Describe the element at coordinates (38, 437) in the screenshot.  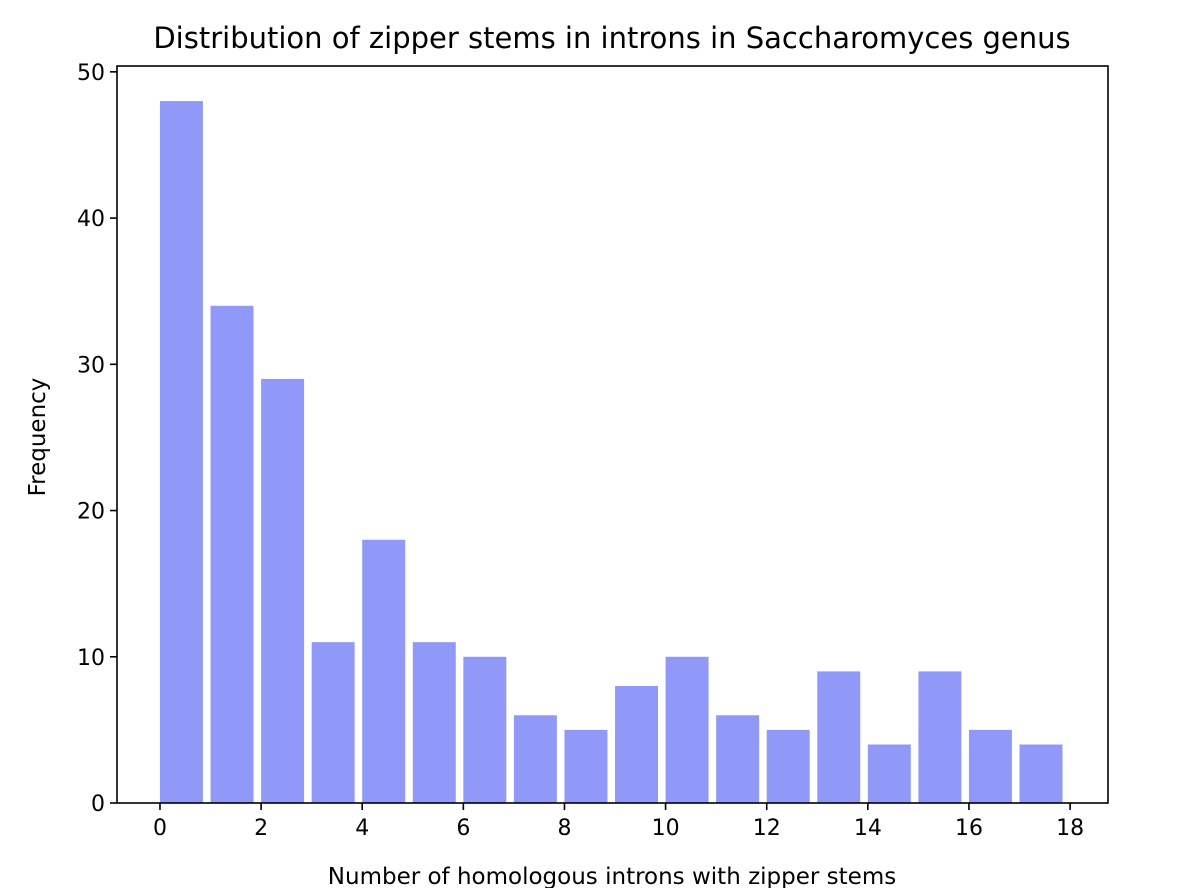
I see `y-axis-label: Frequency` at that location.